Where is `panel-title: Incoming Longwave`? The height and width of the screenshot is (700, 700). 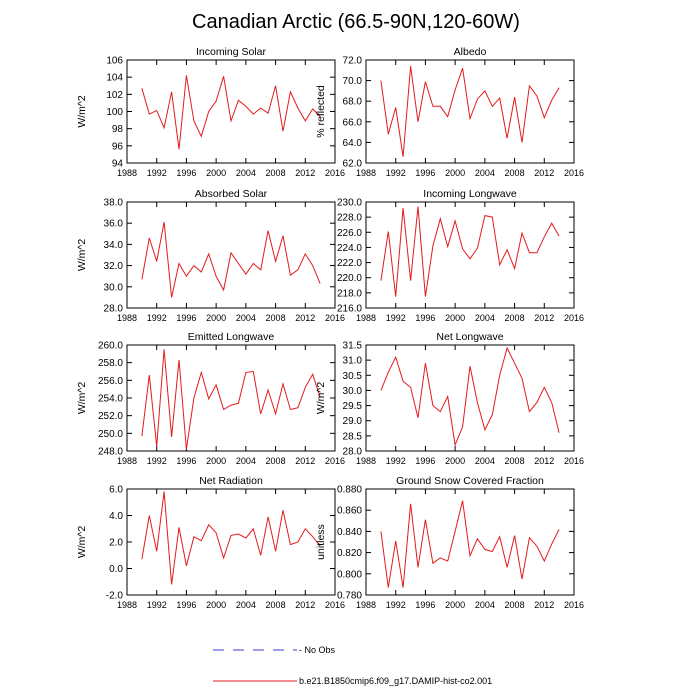
panel-title: Incoming Longwave is located at coordinates (470, 194).